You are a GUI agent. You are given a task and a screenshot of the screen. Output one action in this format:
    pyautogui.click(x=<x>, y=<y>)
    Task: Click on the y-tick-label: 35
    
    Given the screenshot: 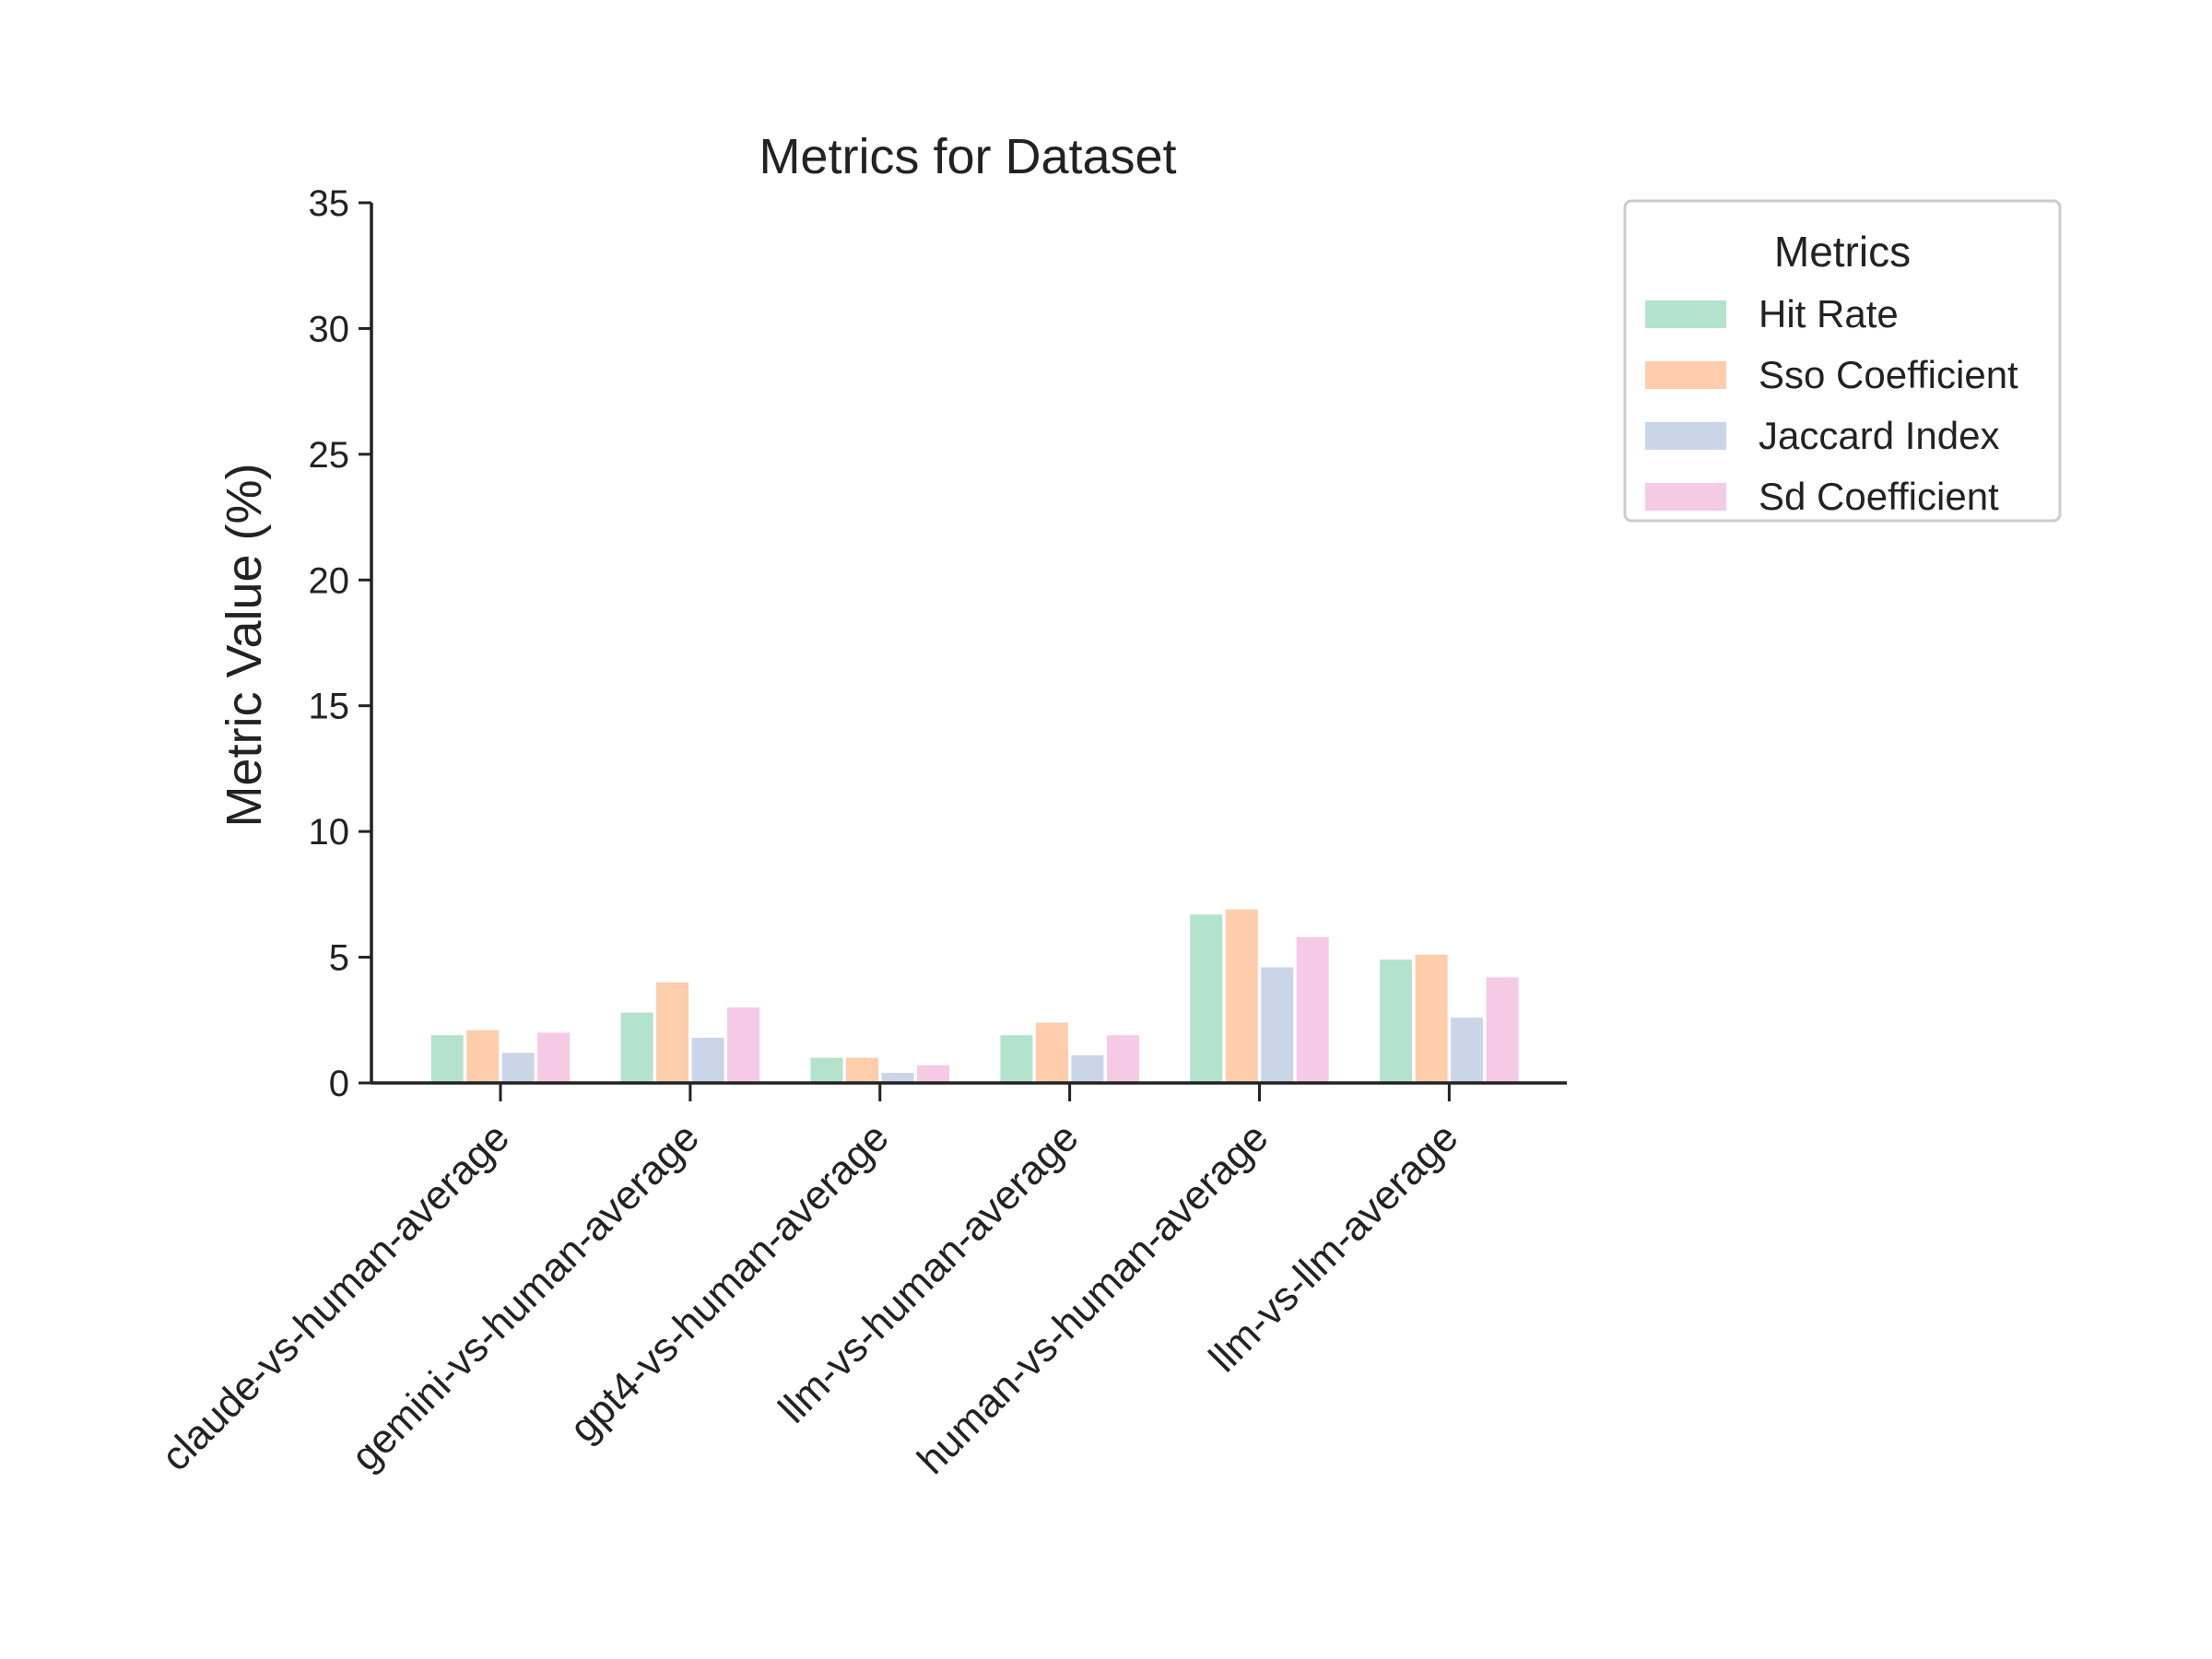 What is the action you would take?
    pyautogui.click(x=329, y=203)
    